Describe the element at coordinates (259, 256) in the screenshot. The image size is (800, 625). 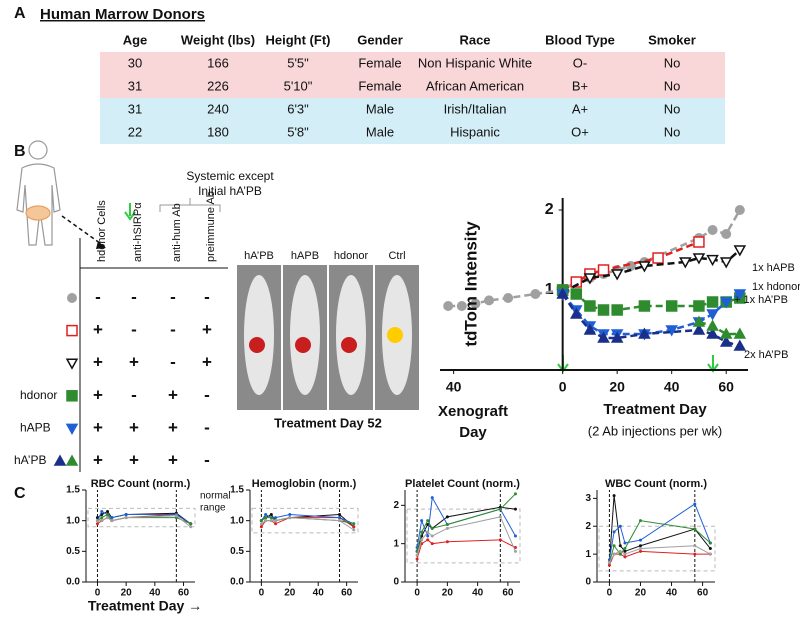
I see `image-label: hA’PB` at that location.